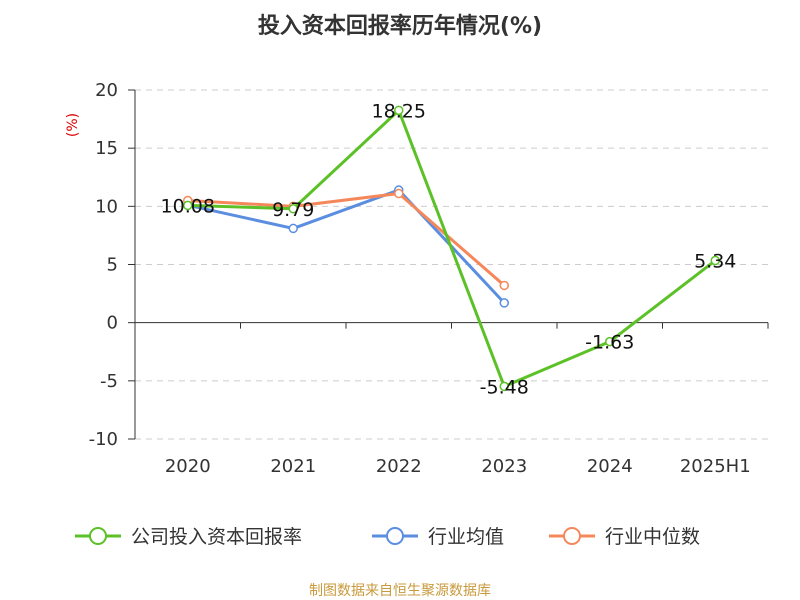  Describe the element at coordinates (188, 466) in the screenshot. I see `x-tick-label: 2020` at that location.